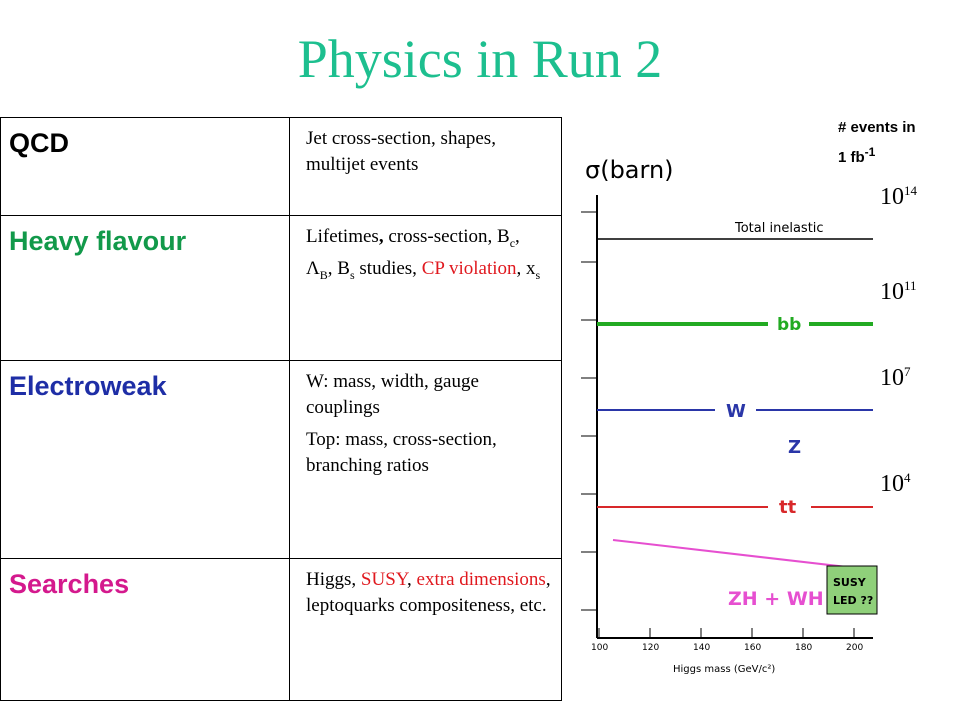 The width and height of the screenshot is (960, 720). Describe the element at coordinates (384, 579) in the screenshot. I see `susy-text: SUSY` at that location.